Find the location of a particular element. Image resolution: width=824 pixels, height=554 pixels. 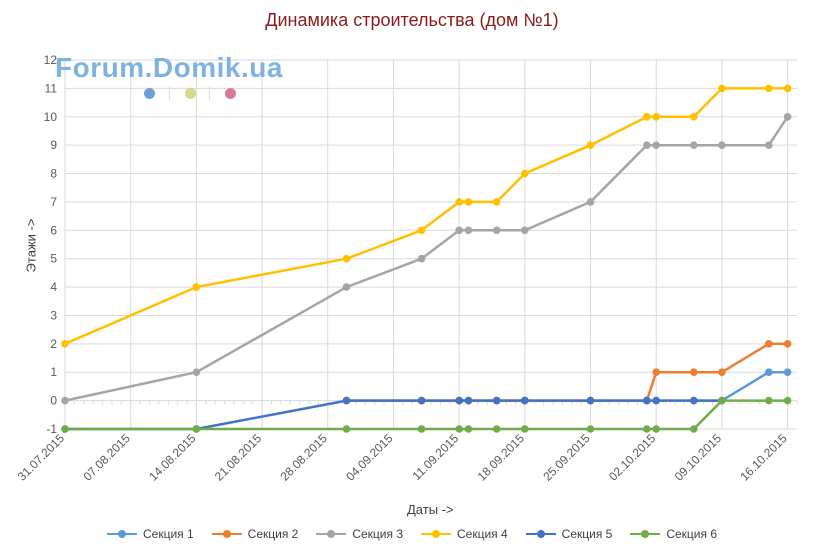

legend-item-section-4: Секция 4 is located at coordinates (464, 534).